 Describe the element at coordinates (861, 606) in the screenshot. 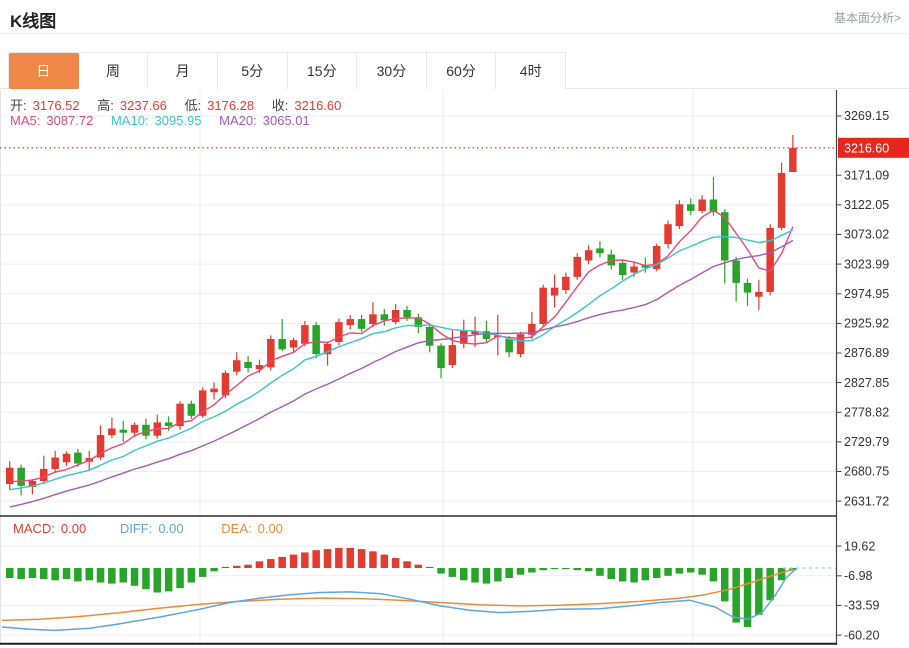

I see `svg-text: -33.59` at that location.